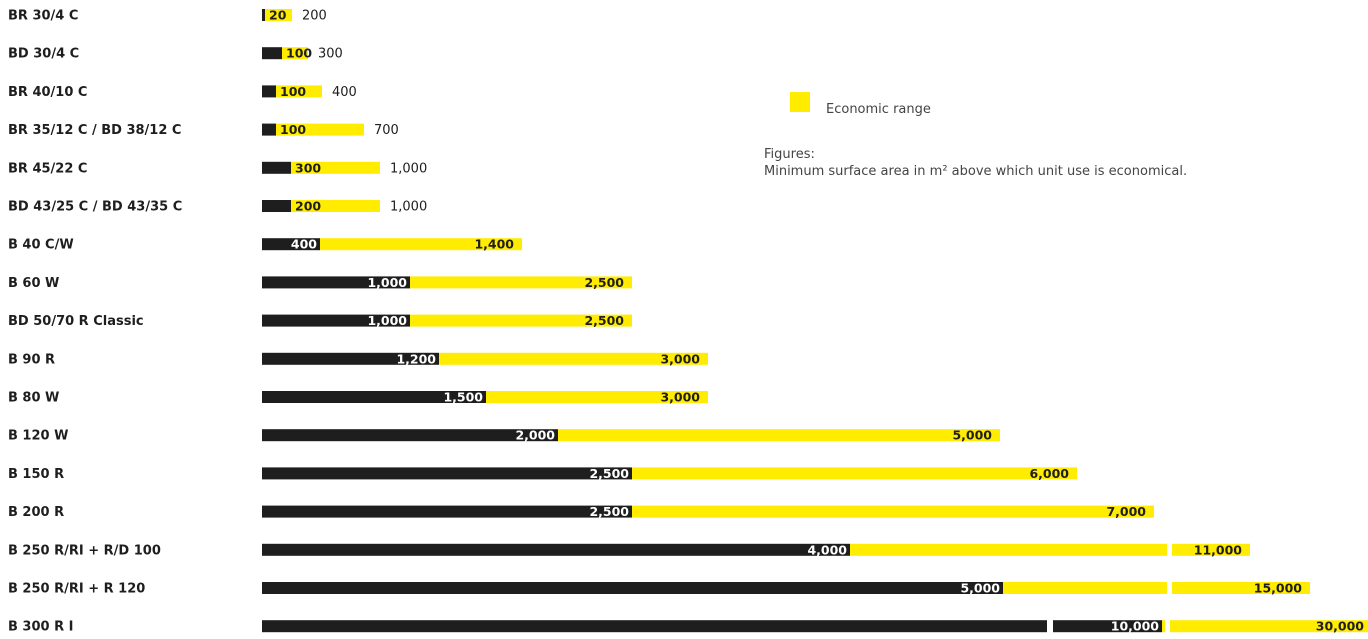 The height and width of the screenshot is (639, 1368). Describe the element at coordinates (76, 589) in the screenshot. I see `row-label: B 250 R/RI + R 120` at that location.